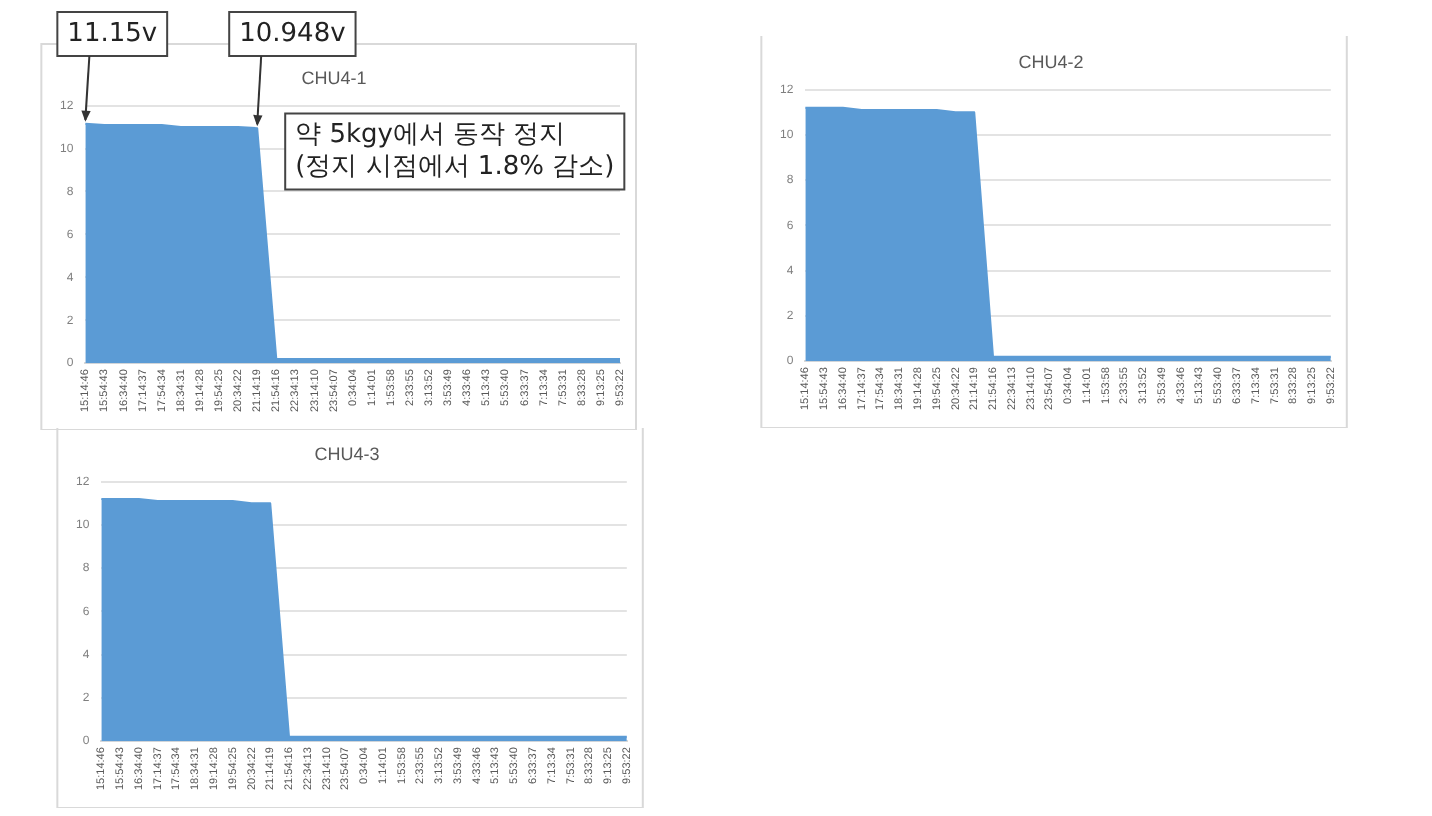 Image resolution: width=1432 pixels, height=816 pixels. I want to click on annotation: 약 5kgy에서 동작 정지 (정지 시점에서 1.8% 감소), so click(455, 151).